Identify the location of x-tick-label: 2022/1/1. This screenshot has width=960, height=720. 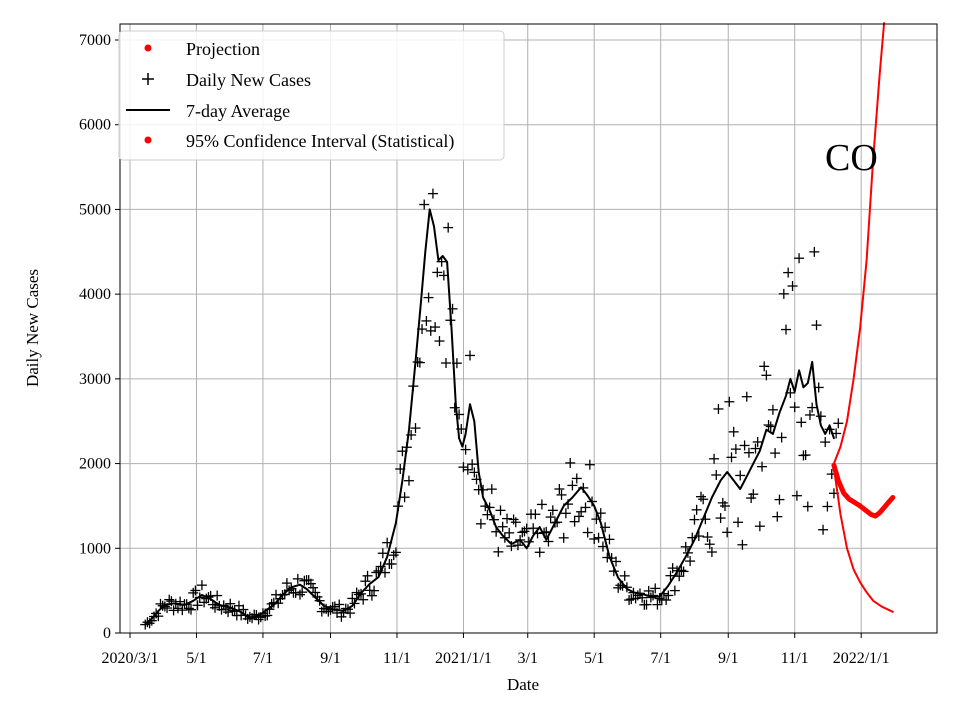
(861, 658).